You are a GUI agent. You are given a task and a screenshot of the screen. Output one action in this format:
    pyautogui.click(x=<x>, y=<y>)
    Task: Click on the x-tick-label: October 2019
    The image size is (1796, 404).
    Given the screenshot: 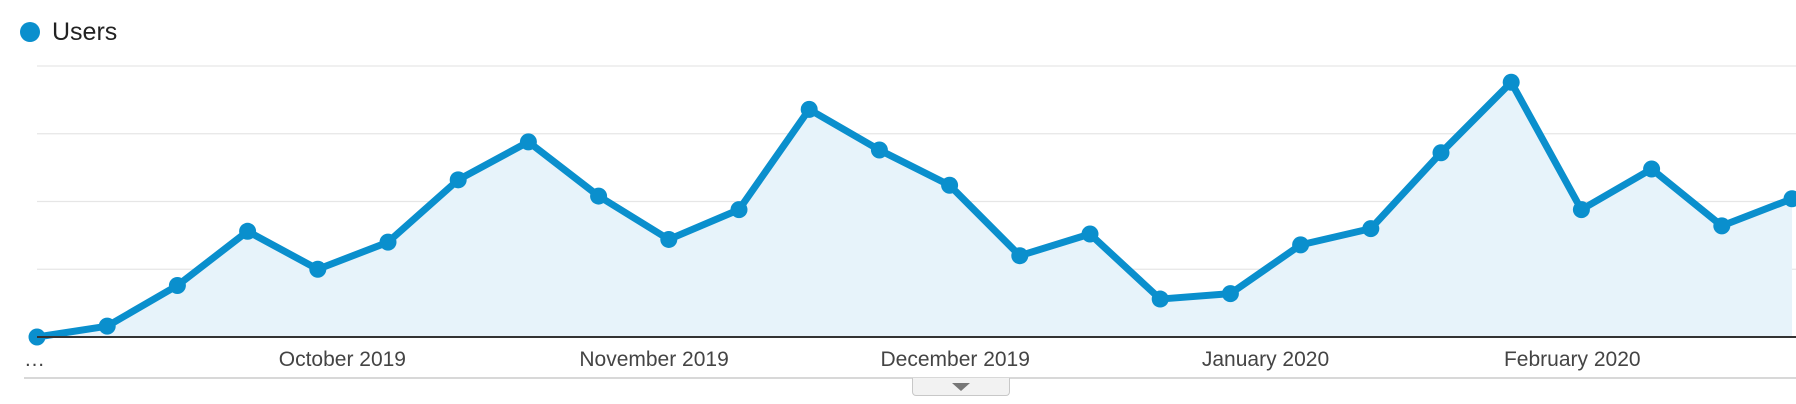 What is the action you would take?
    pyautogui.click(x=342, y=359)
    